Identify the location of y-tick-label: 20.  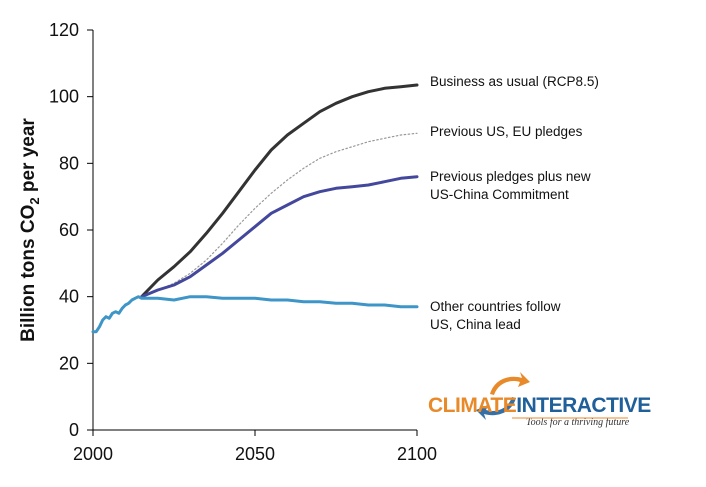
(69, 363).